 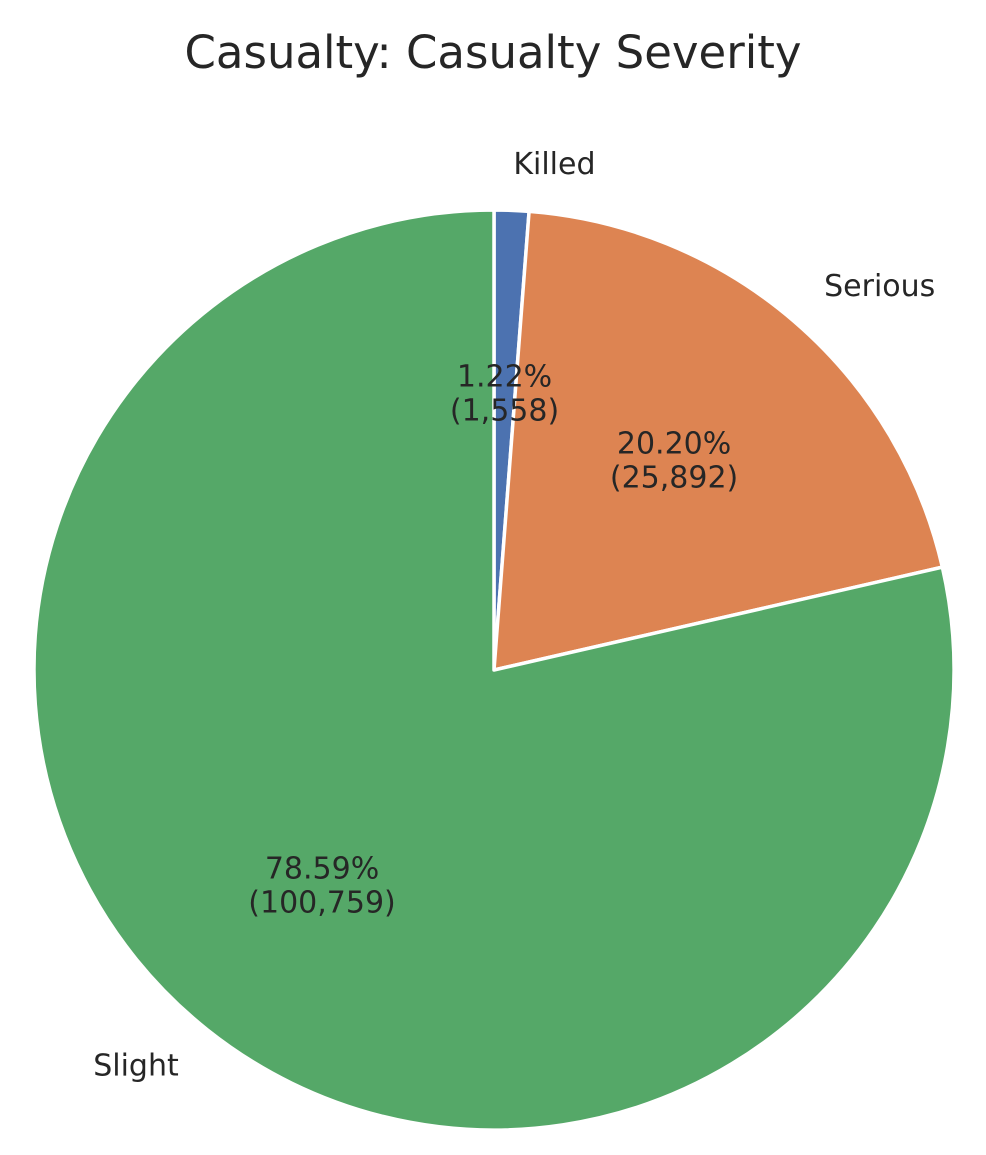 I want to click on slice-count-killed: (1,558), so click(x=504, y=411).